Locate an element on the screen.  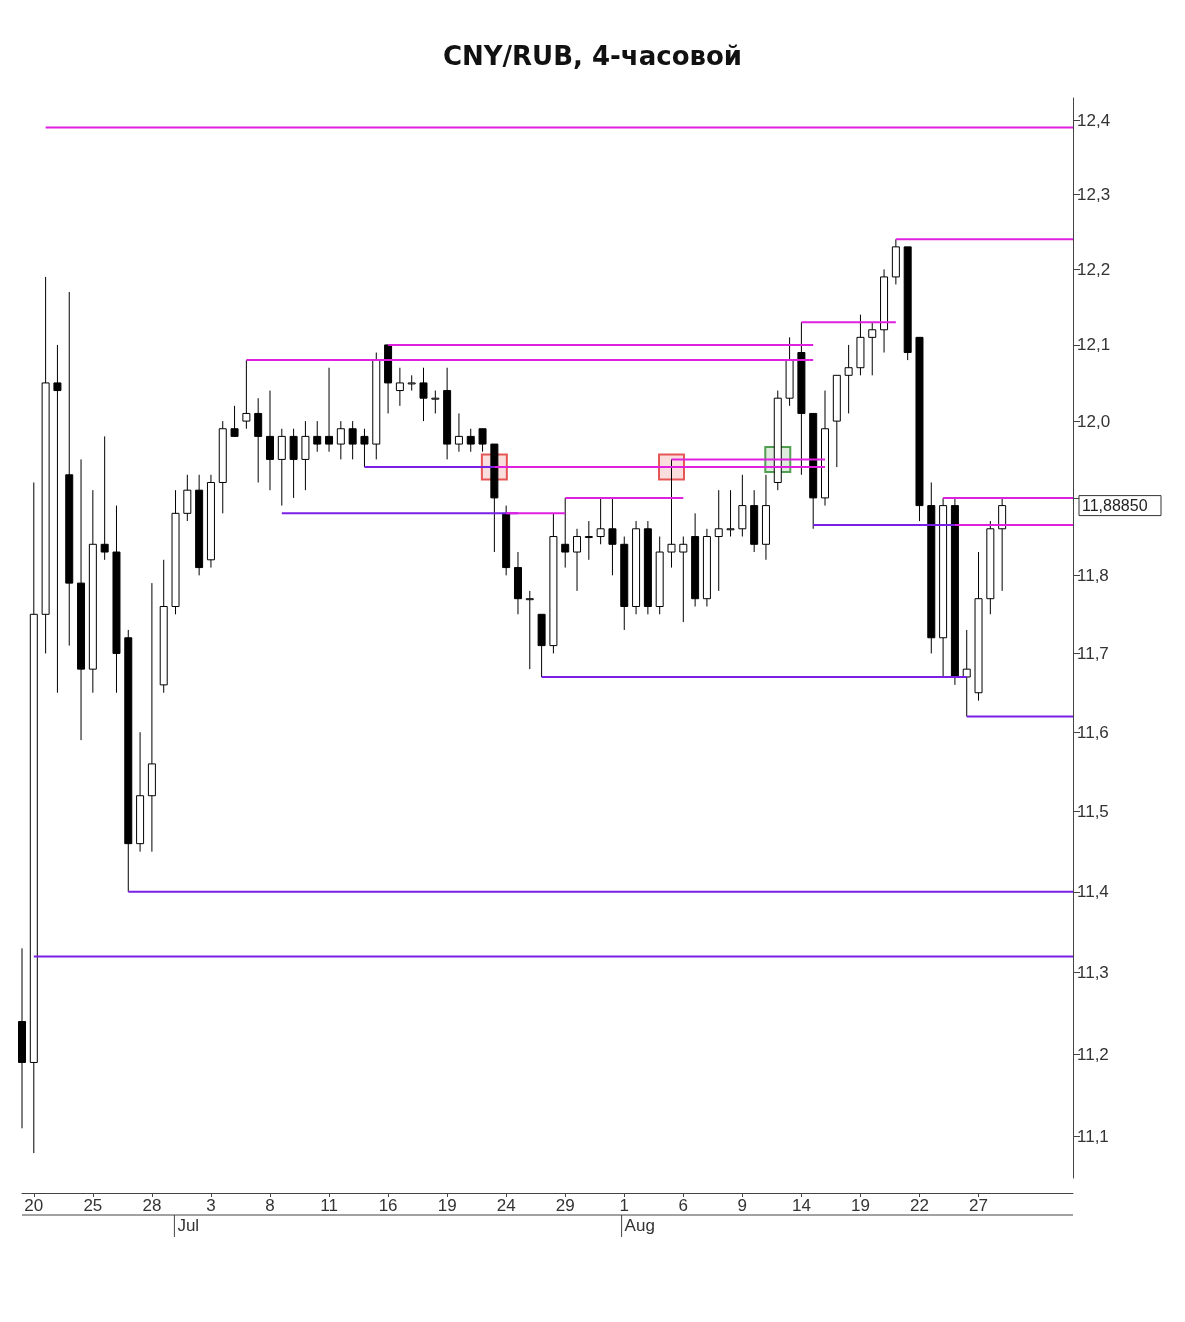
y-tick-label: 12,4 is located at coordinates (1094, 120).